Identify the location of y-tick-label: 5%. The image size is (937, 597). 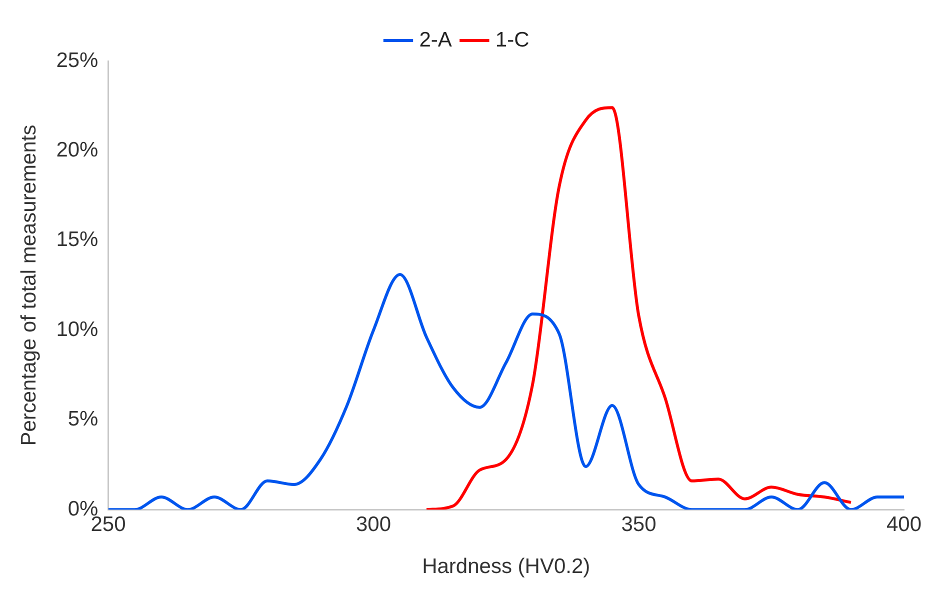
(83, 419).